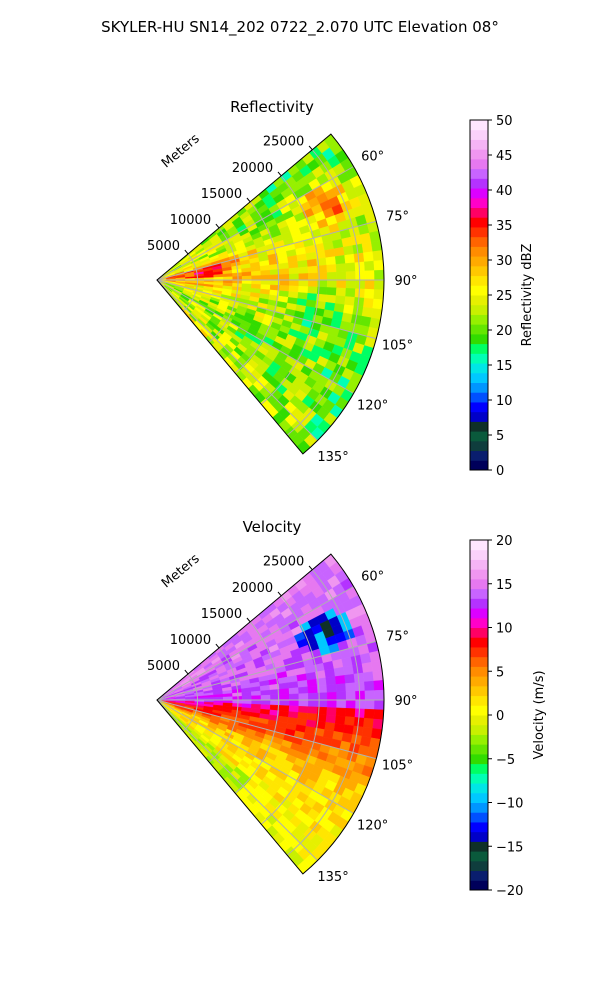 This screenshot has width=600, height=1000. Describe the element at coordinates (539, 714) in the screenshot. I see `velocity-colorbar-label: Velocity (m/s)` at that location.